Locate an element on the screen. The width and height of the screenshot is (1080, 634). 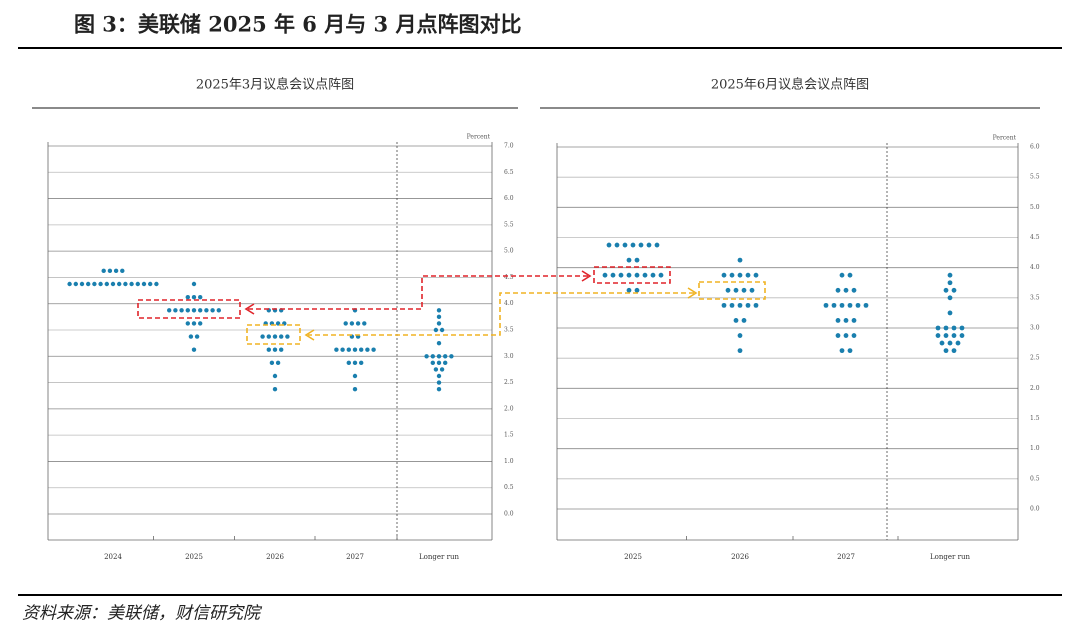
source-note: 资料来源：美联储，财信研究院 is located at coordinates (142, 614).